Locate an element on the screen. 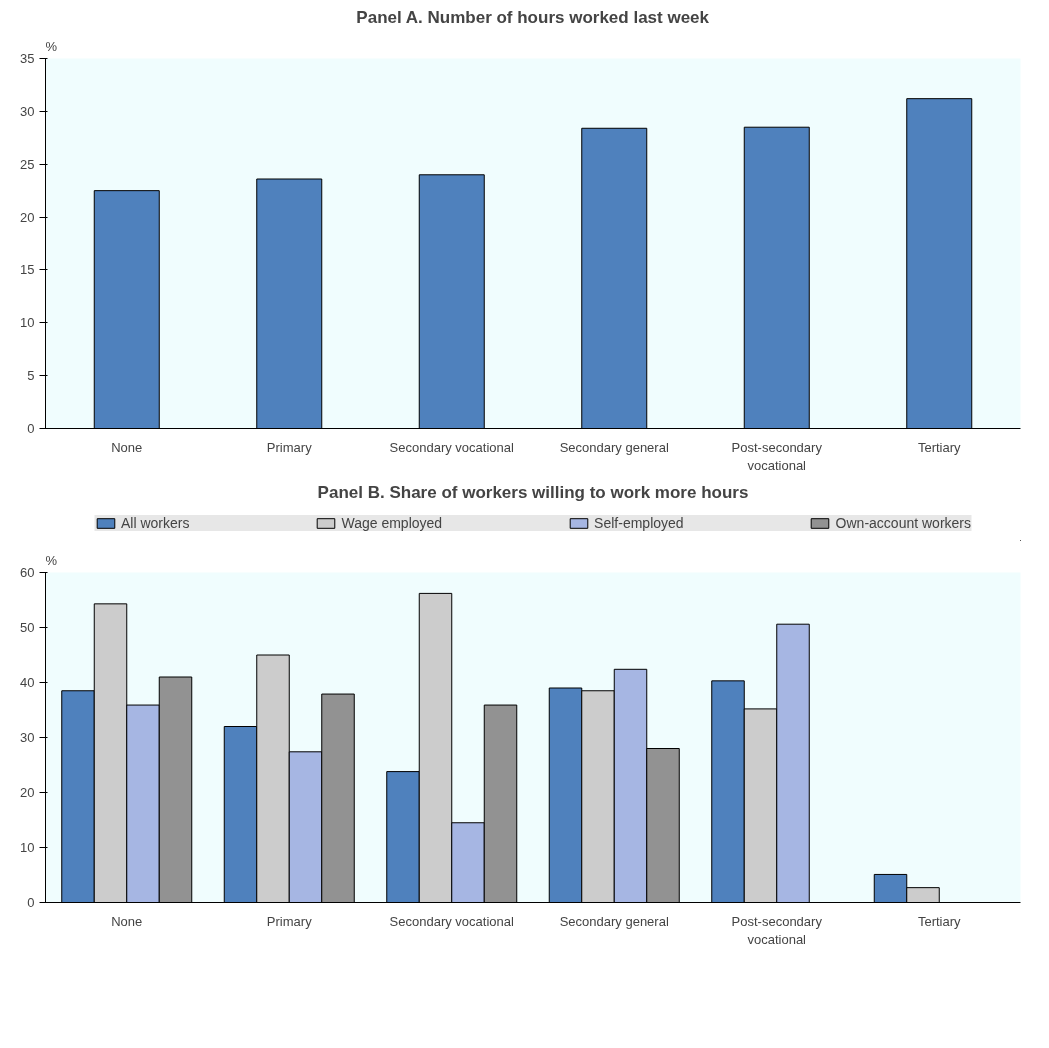 Image resolution: width=1049 pixels, height=1048 pixels. y-tick-label: 60 is located at coordinates (27, 572).